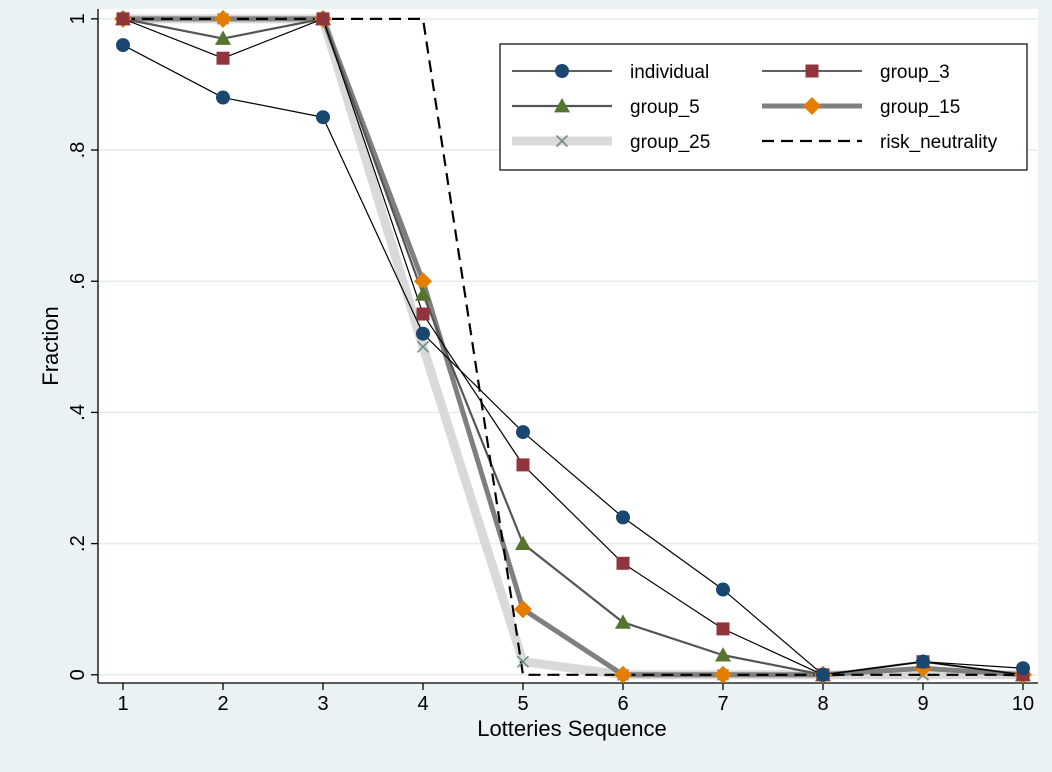  I want to click on x-tick-label: 9, so click(922, 704).